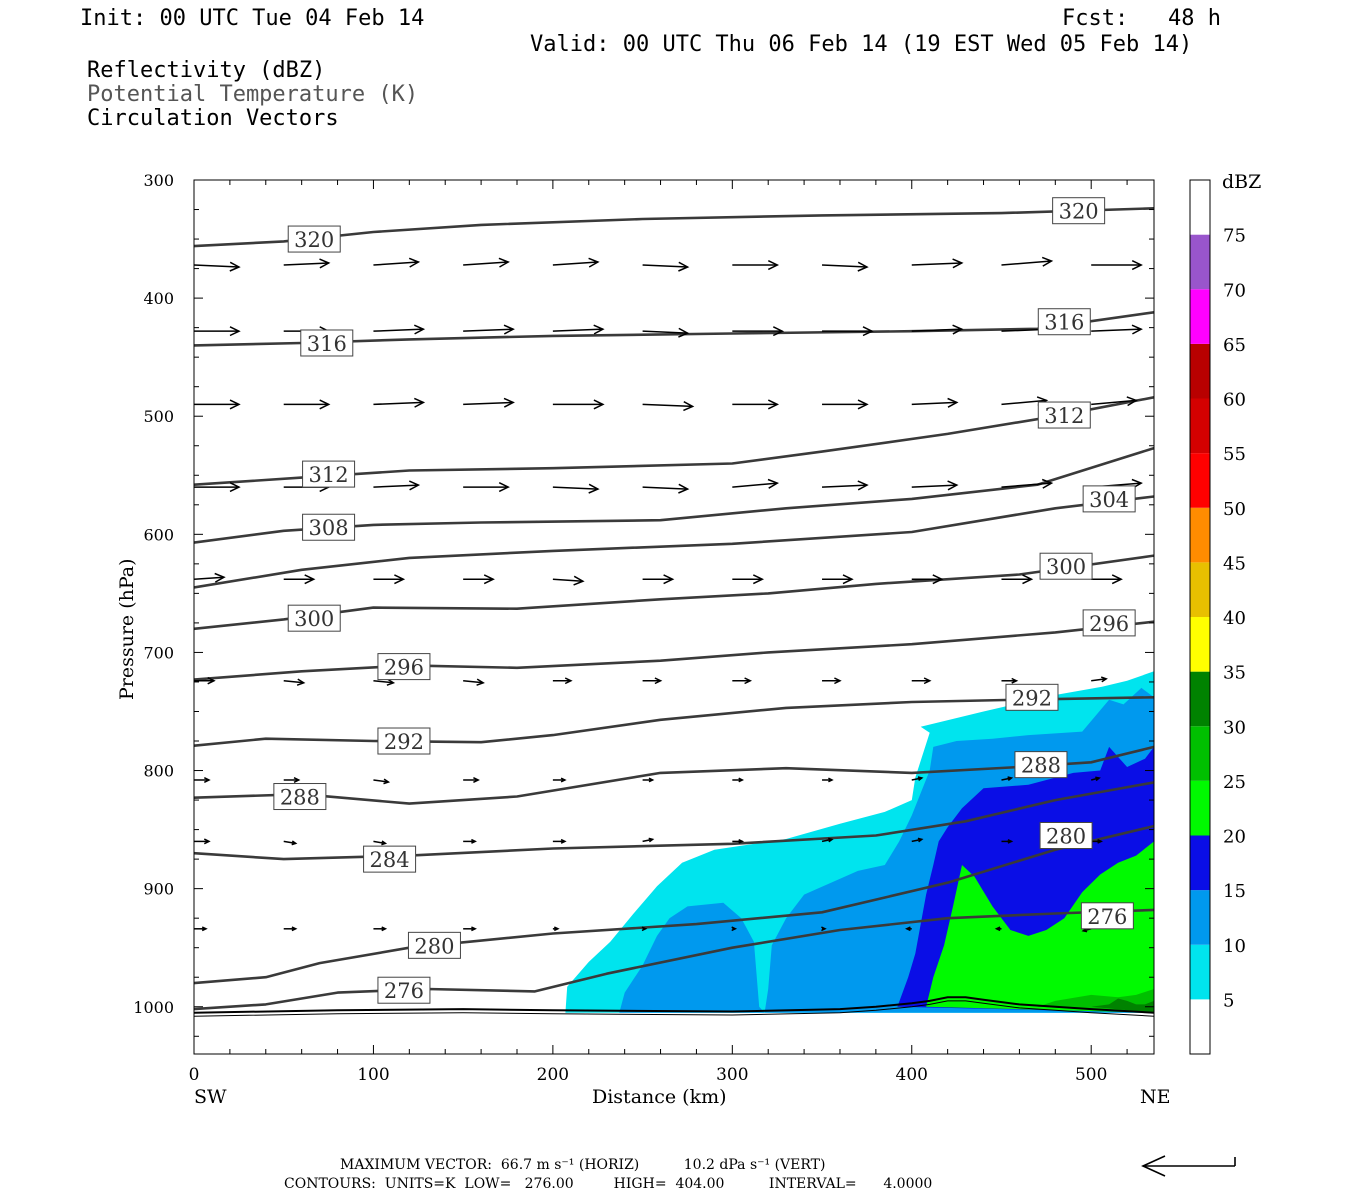 The height and width of the screenshot is (1200, 1350). What do you see at coordinates (1241, 182) in the screenshot?
I see `colorbar-title: dBZ` at bounding box center [1241, 182].